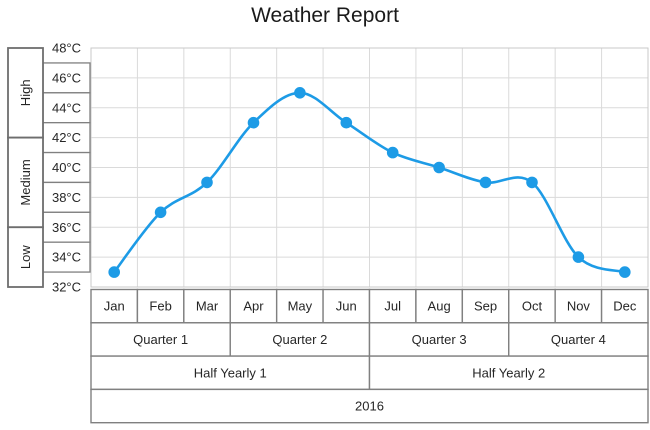 The image size is (650, 430). I want to click on data-point-apr, so click(253, 122).